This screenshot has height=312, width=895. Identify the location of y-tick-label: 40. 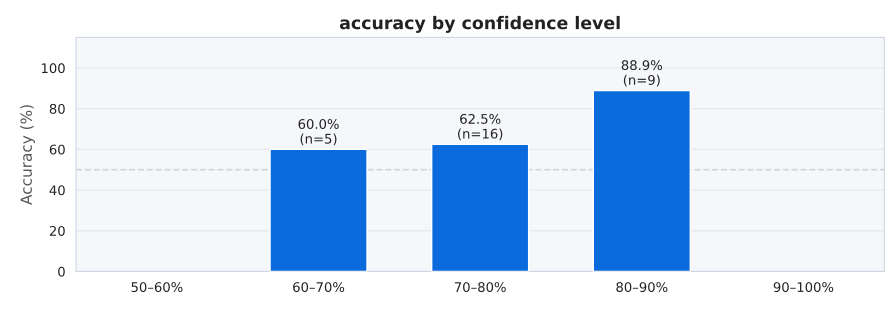
(57, 190).